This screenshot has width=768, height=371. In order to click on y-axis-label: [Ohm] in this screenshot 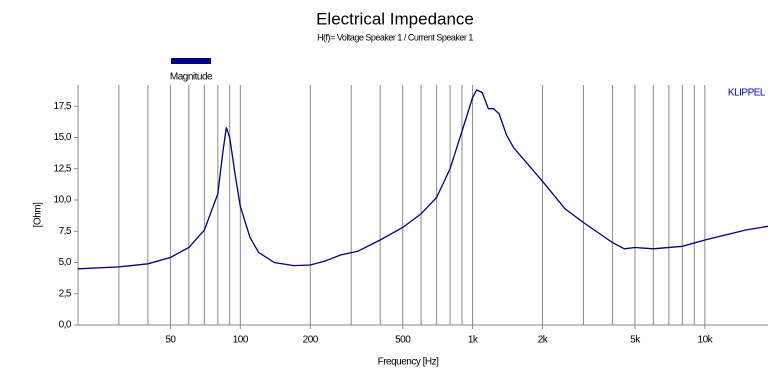, I will do `click(38, 214)`.